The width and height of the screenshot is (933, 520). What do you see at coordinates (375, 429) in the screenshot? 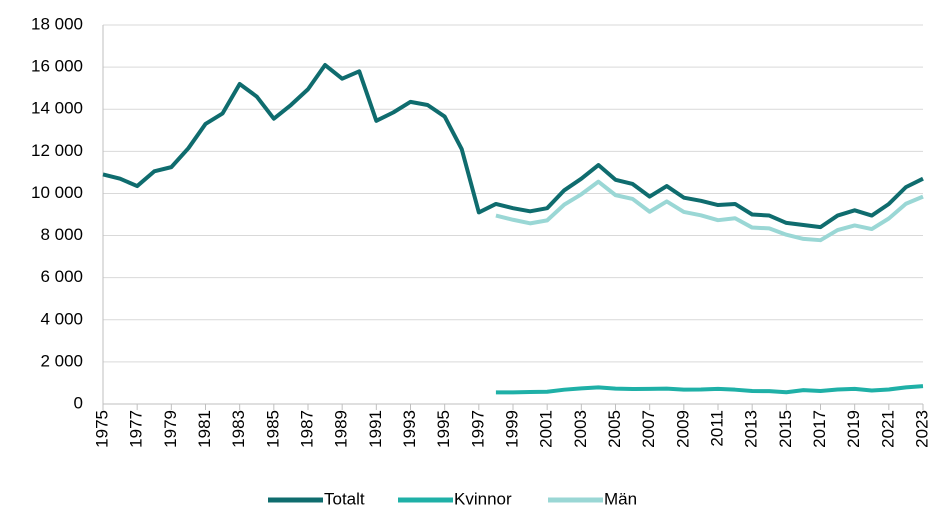
I see `x-tick-label: 1991` at bounding box center [375, 429].